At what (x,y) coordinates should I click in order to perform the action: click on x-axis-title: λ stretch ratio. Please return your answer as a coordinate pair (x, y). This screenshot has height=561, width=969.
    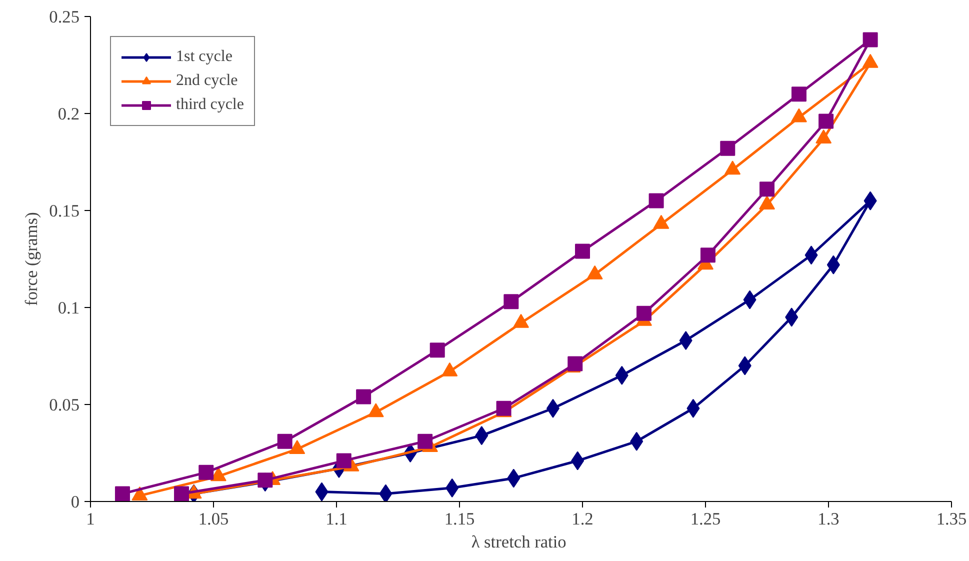
    Looking at the image, I should click on (518, 542).